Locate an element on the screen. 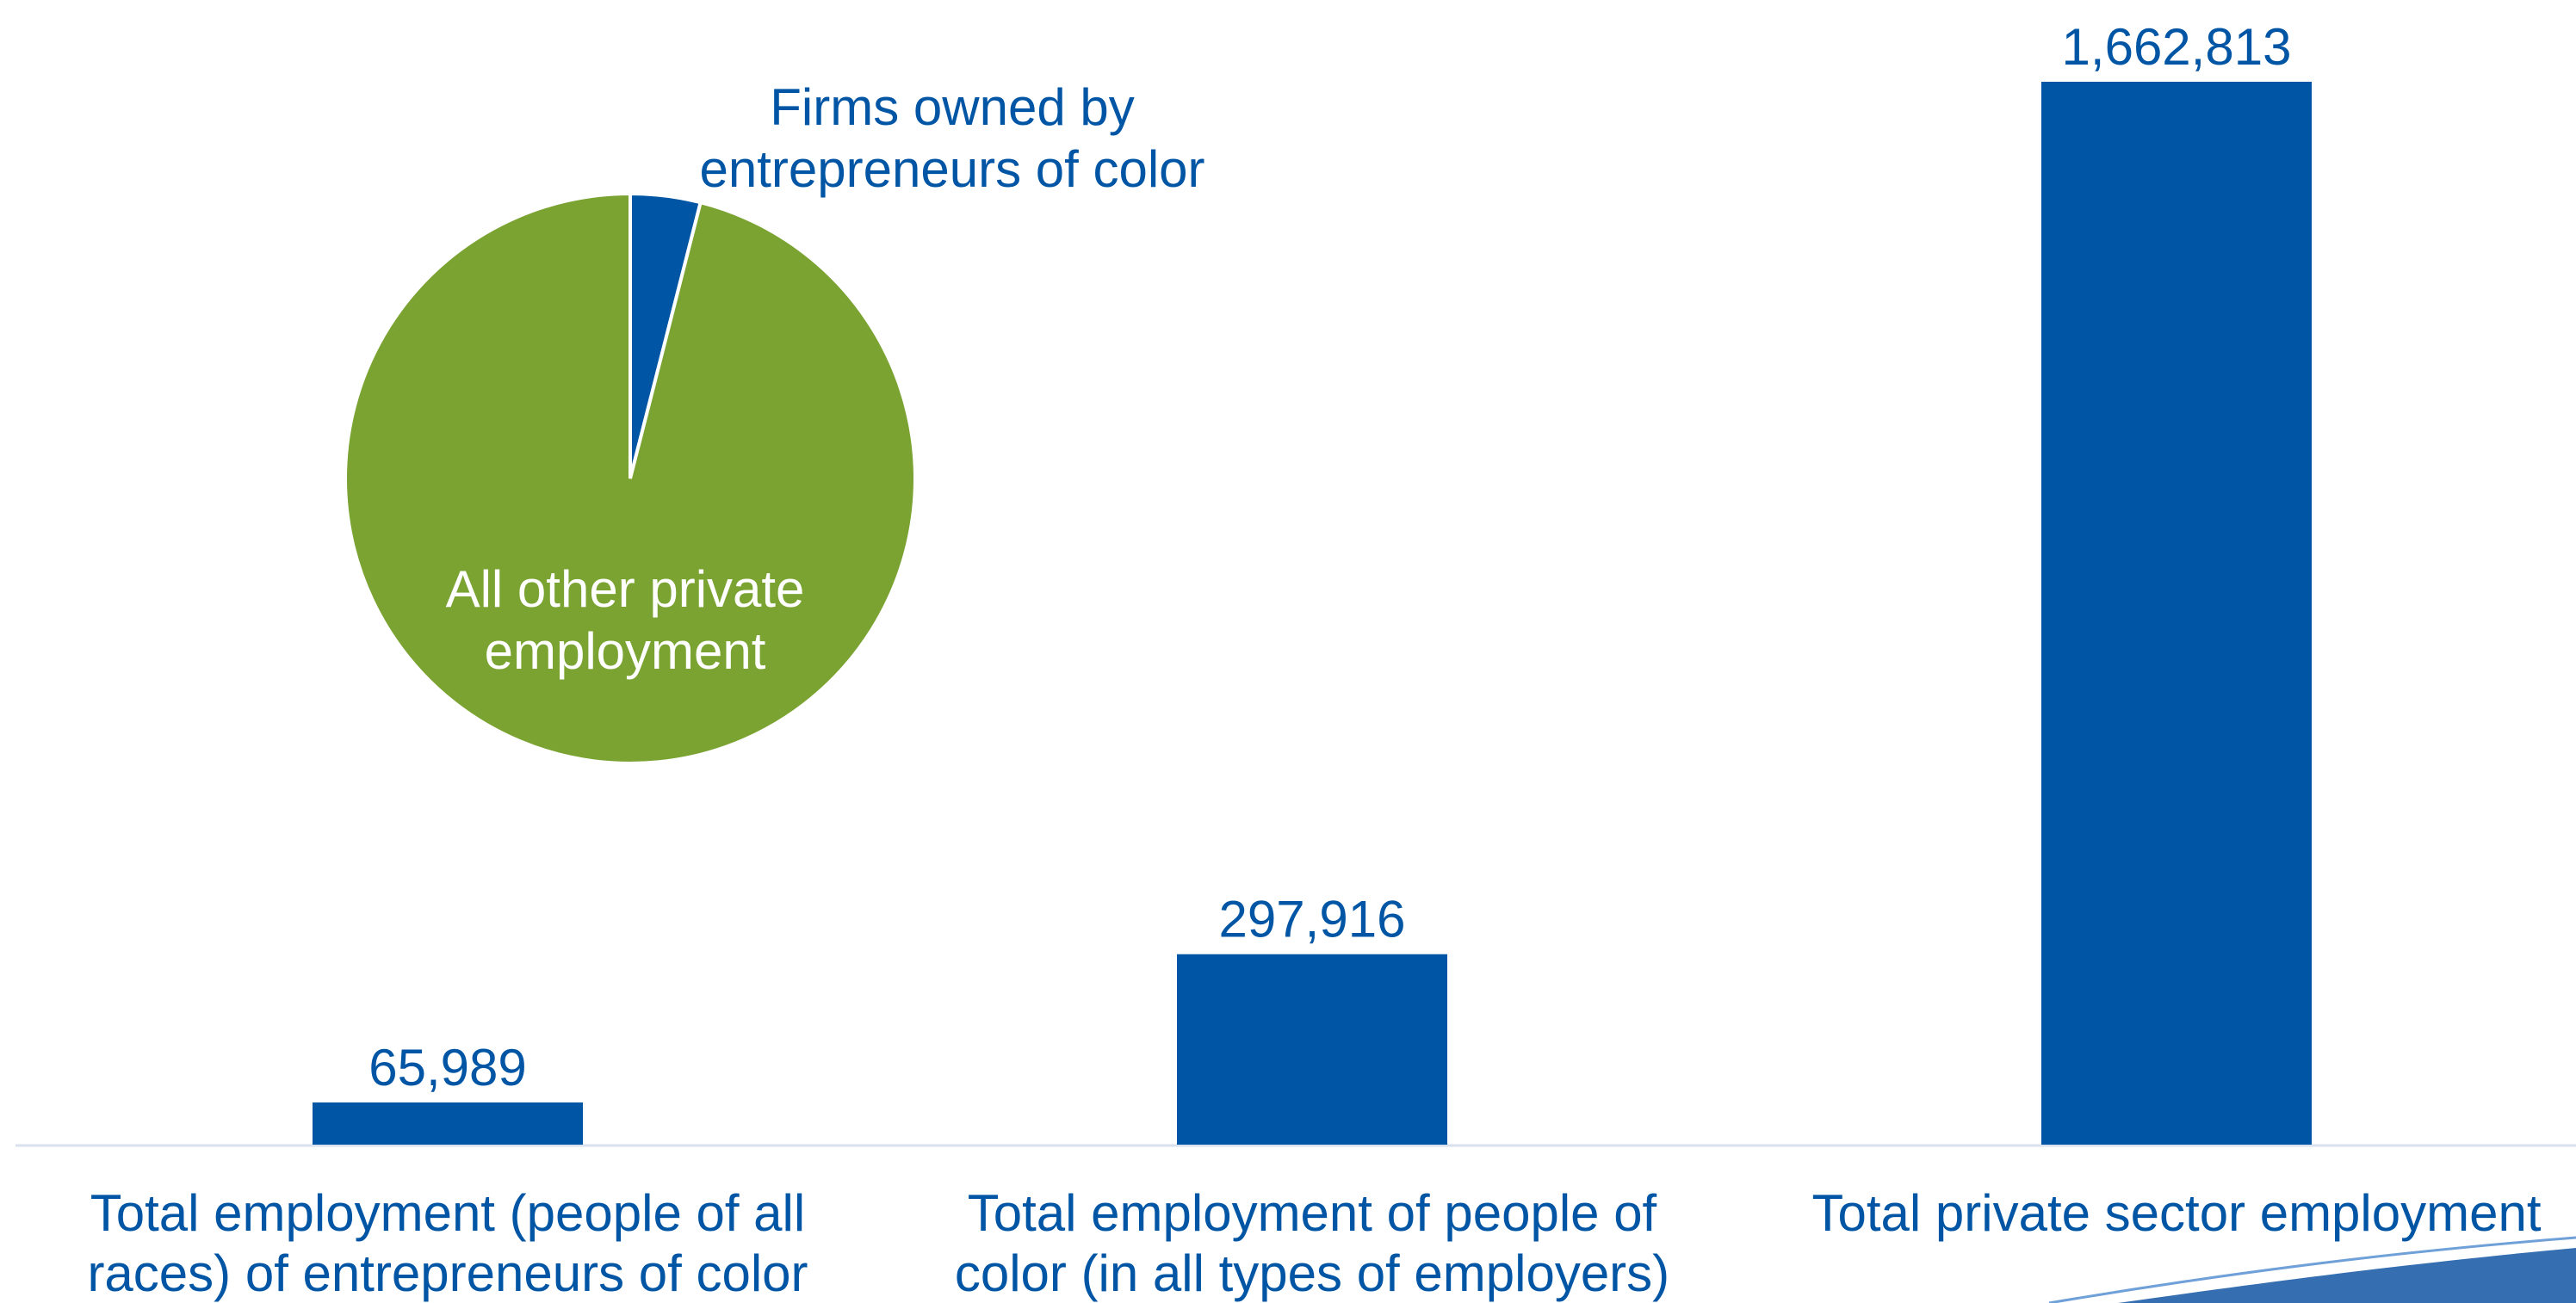 This screenshot has height=1303, width=2576. bar-value-label: 297,916 is located at coordinates (1312, 919).